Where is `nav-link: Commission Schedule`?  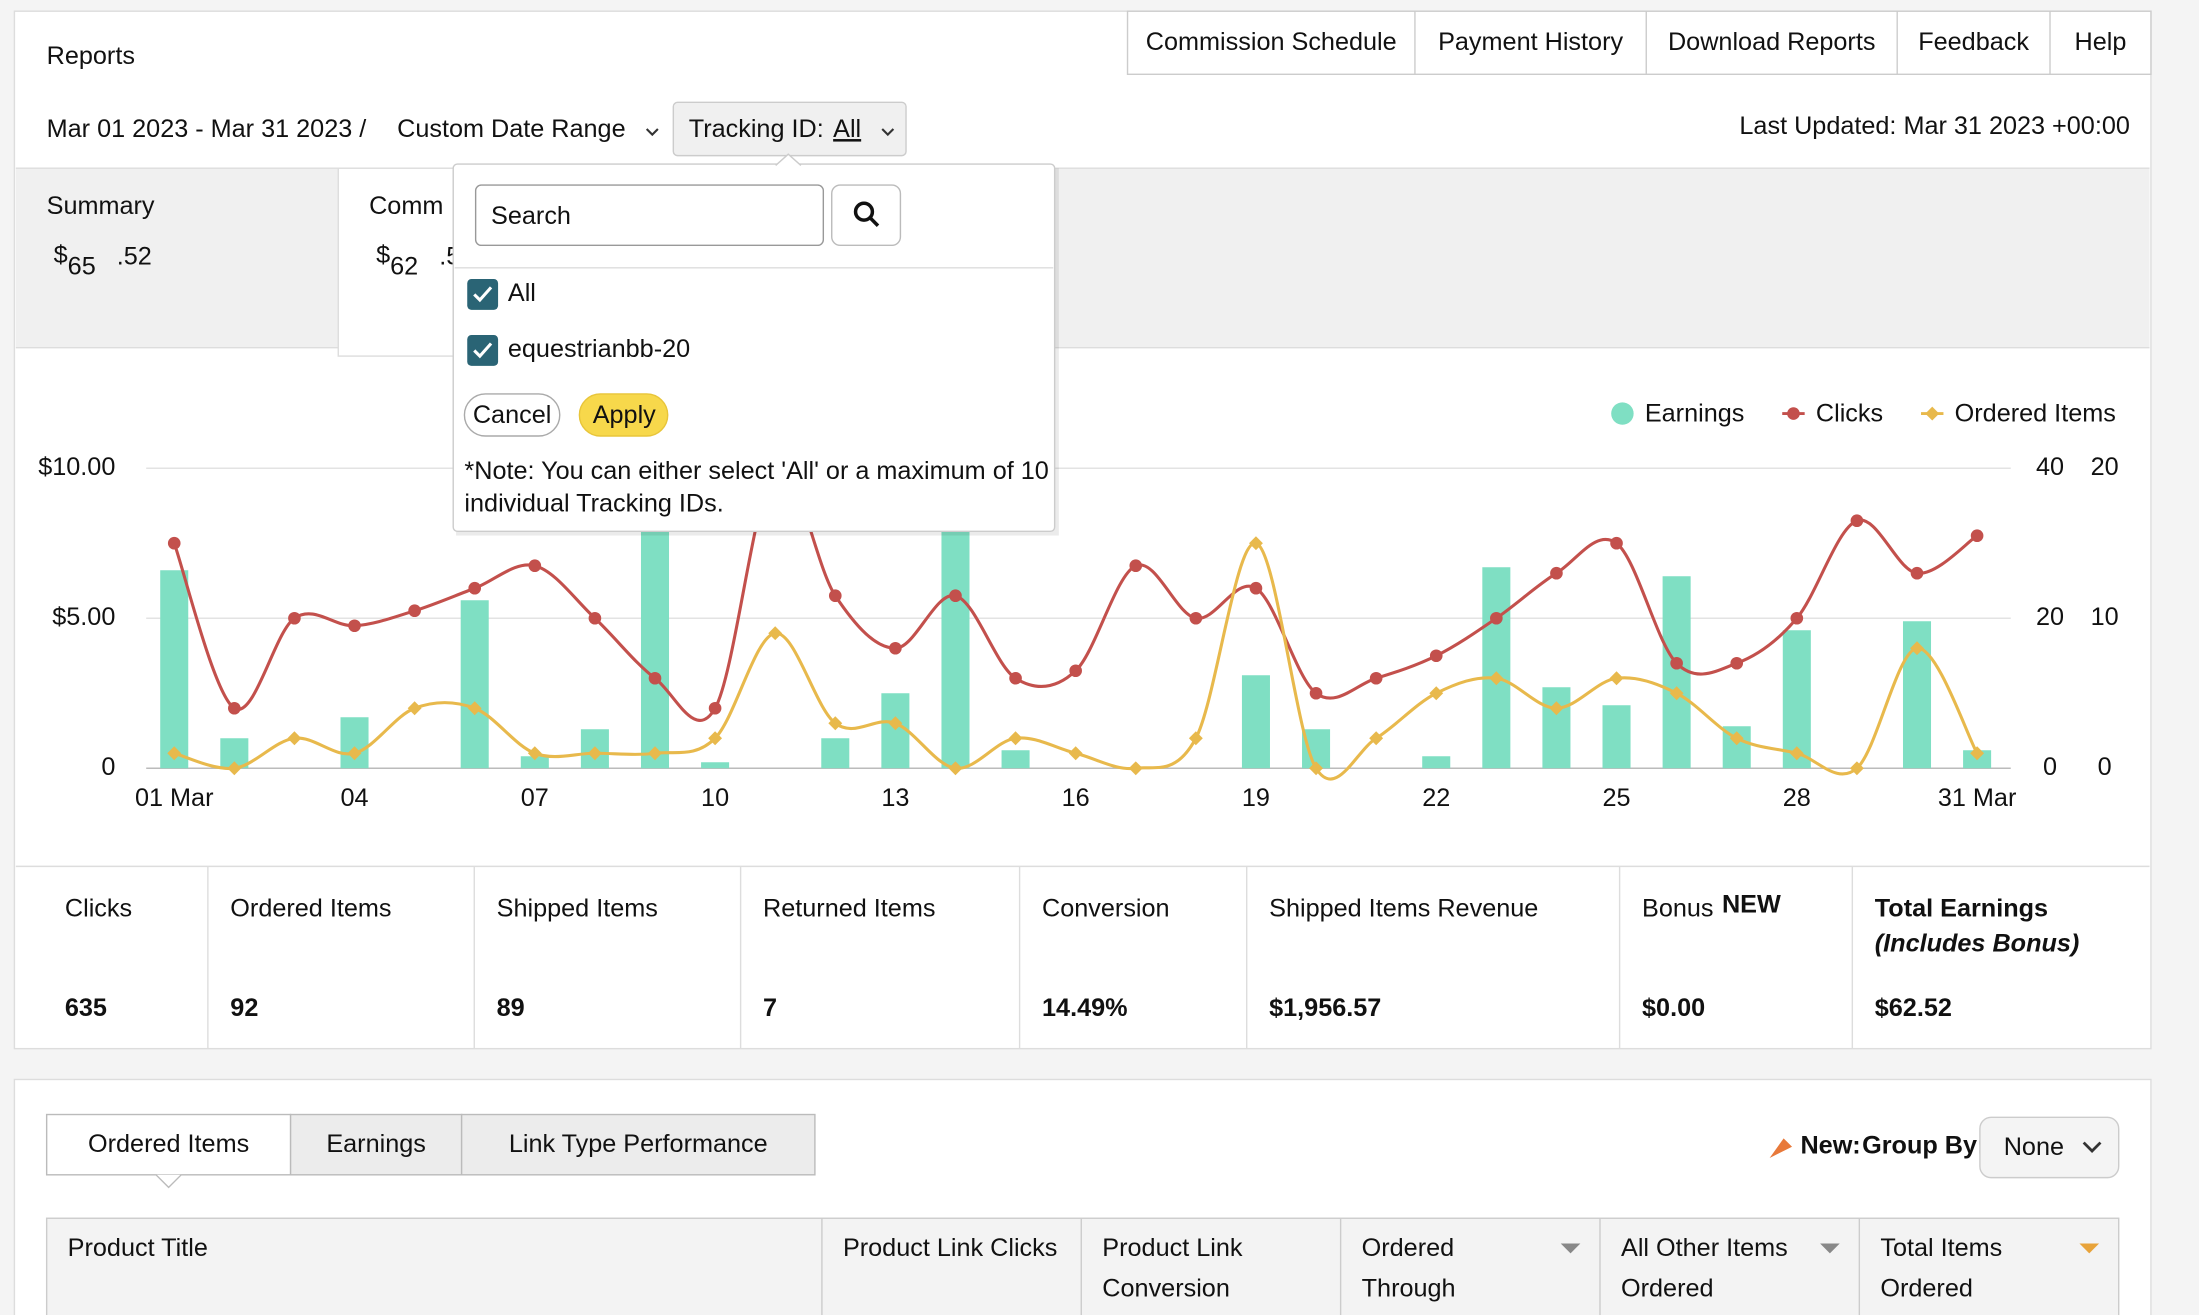 nav-link: Commission Schedule is located at coordinates (1271, 42).